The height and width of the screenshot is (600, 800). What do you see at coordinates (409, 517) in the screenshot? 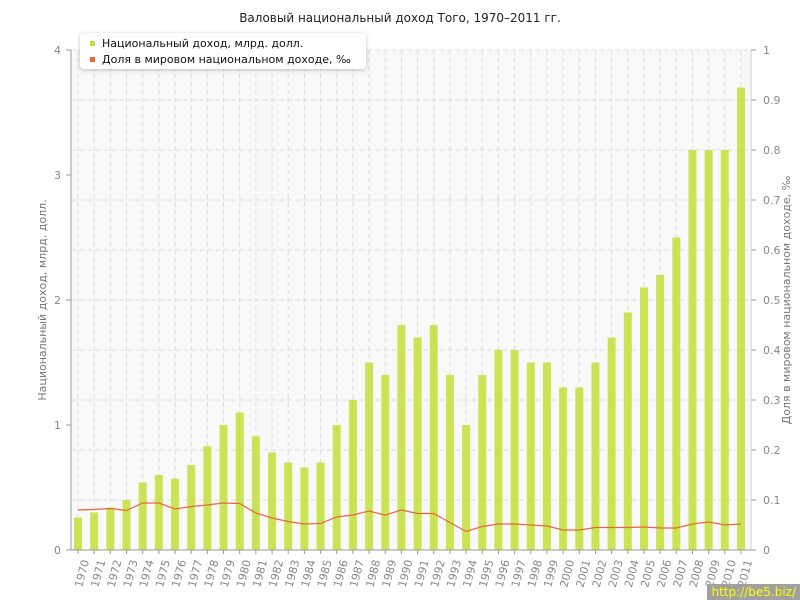
I see `share-line` at bounding box center [409, 517].